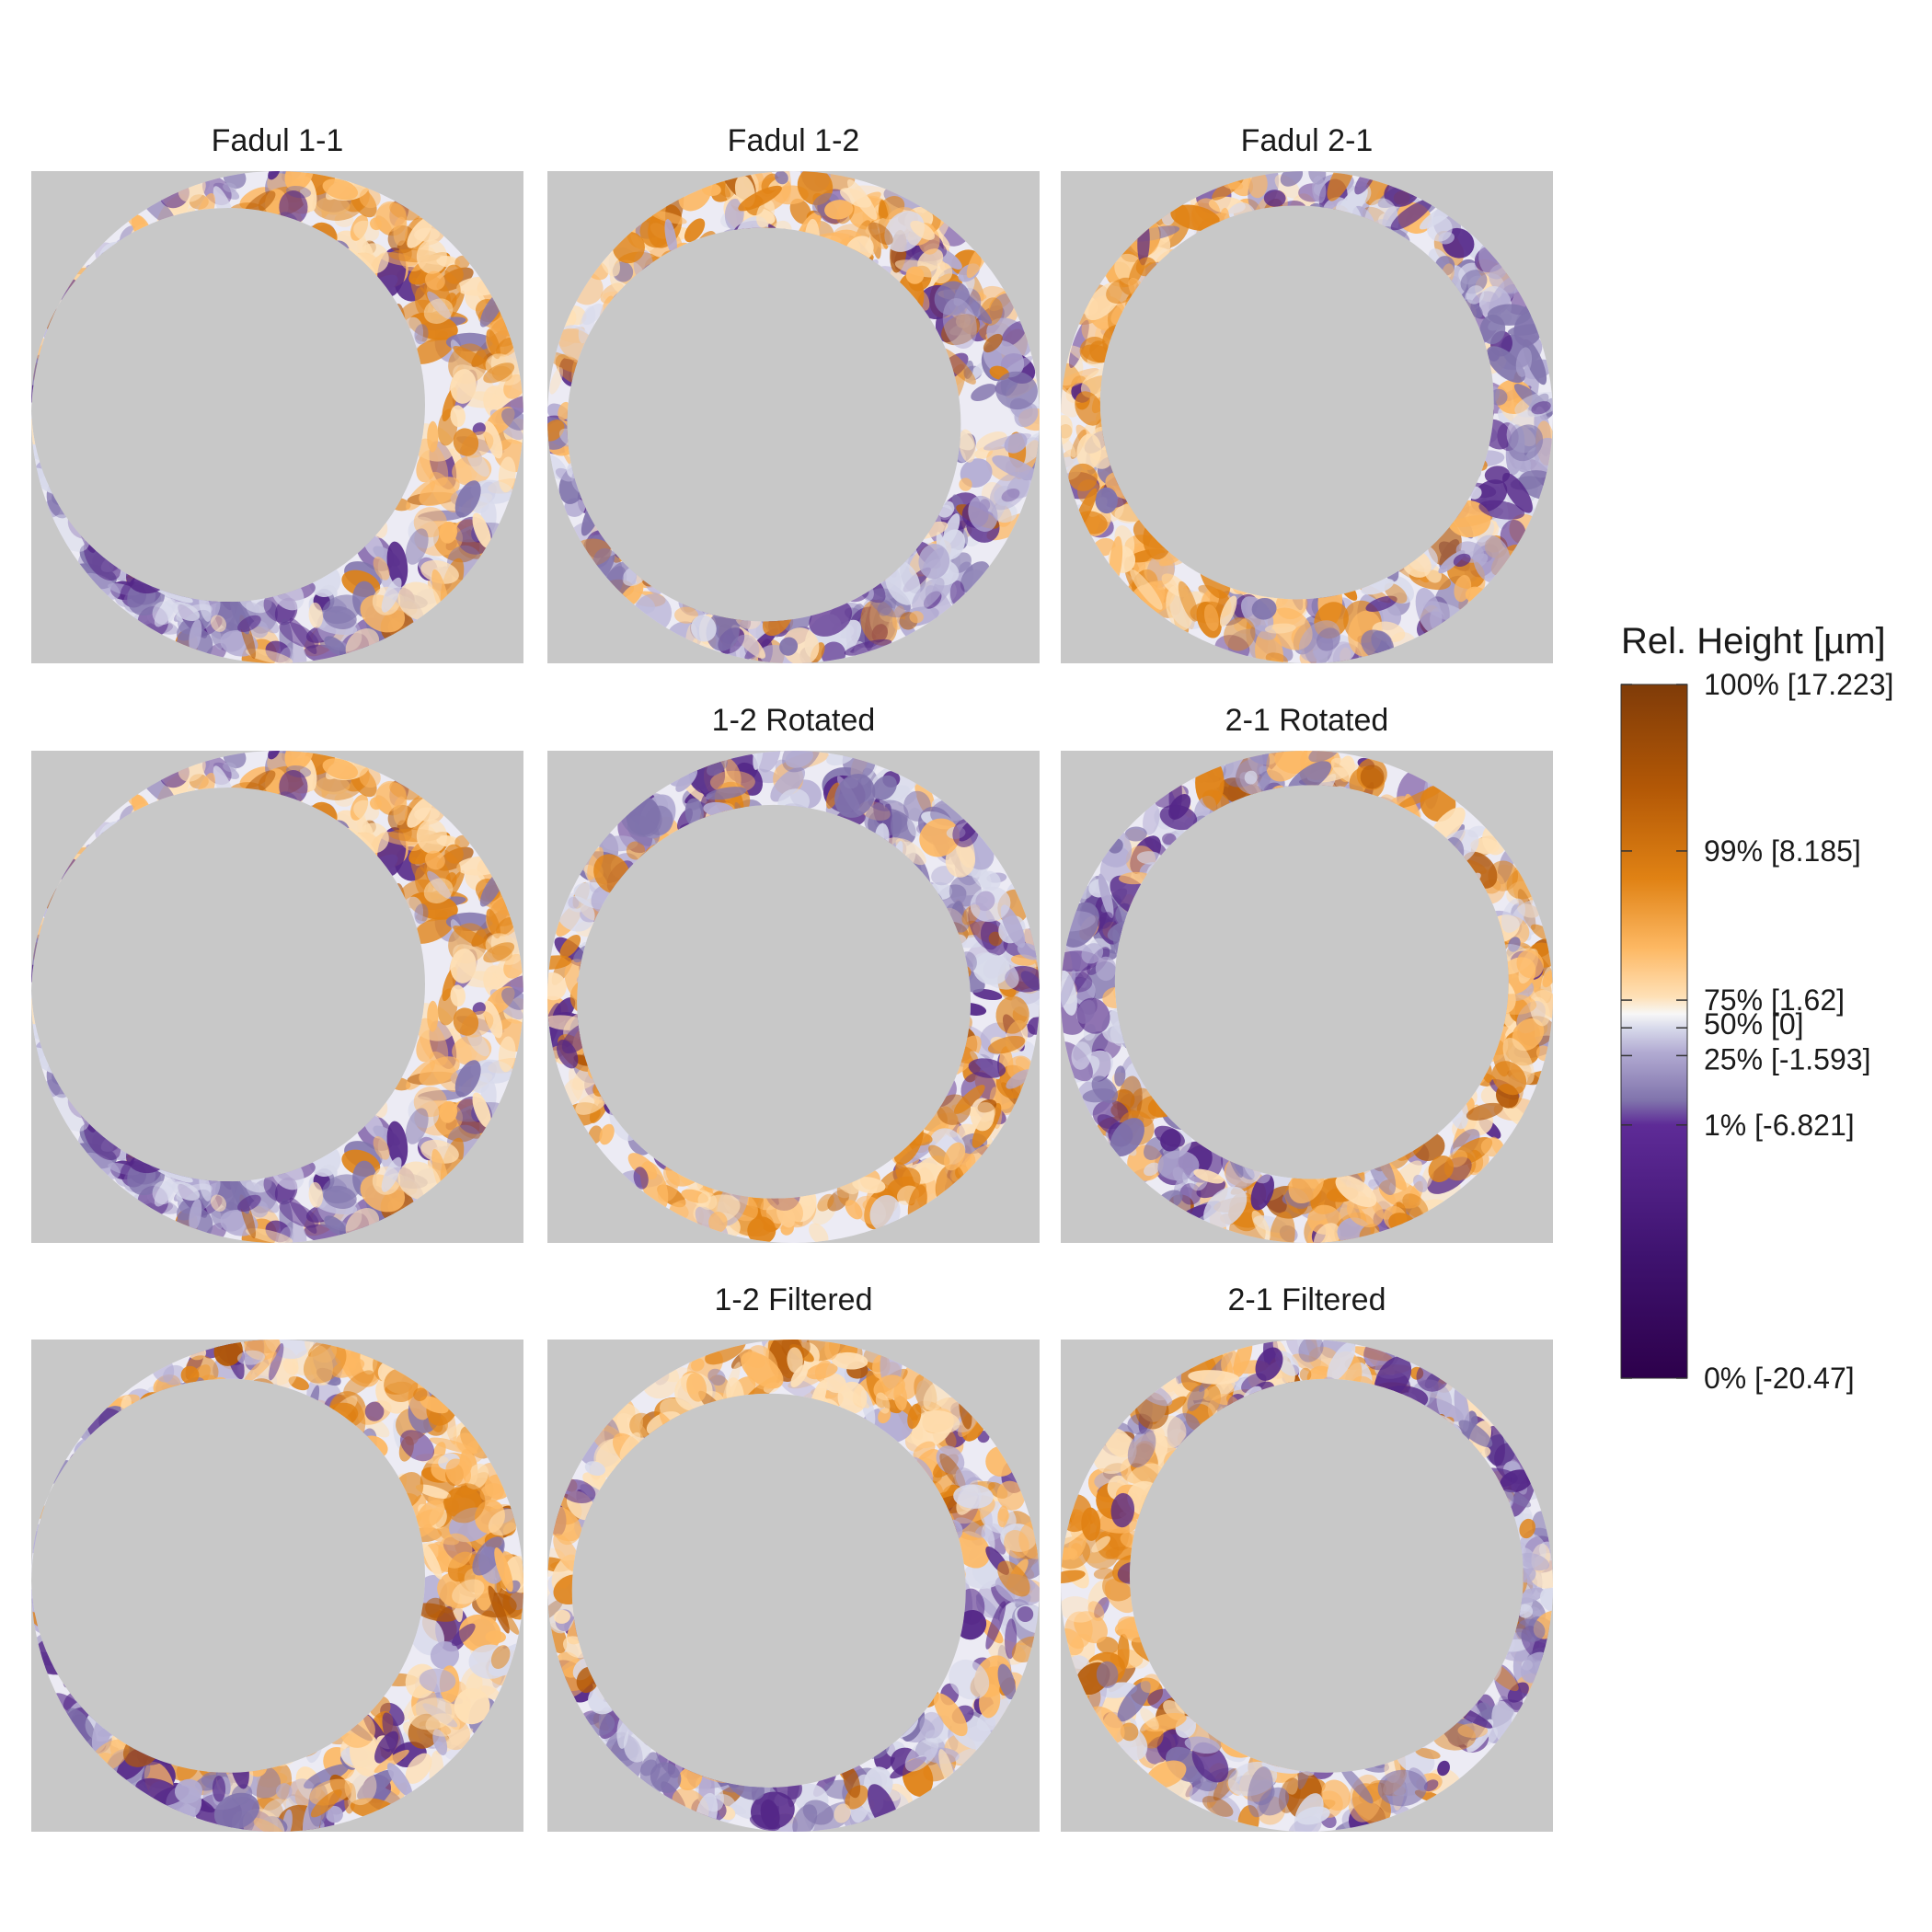 The width and height of the screenshot is (1932, 1932). What do you see at coordinates (1754, 1024) in the screenshot?
I see `legend-label: 50% [0]` at bounding box center [1754, 1024].